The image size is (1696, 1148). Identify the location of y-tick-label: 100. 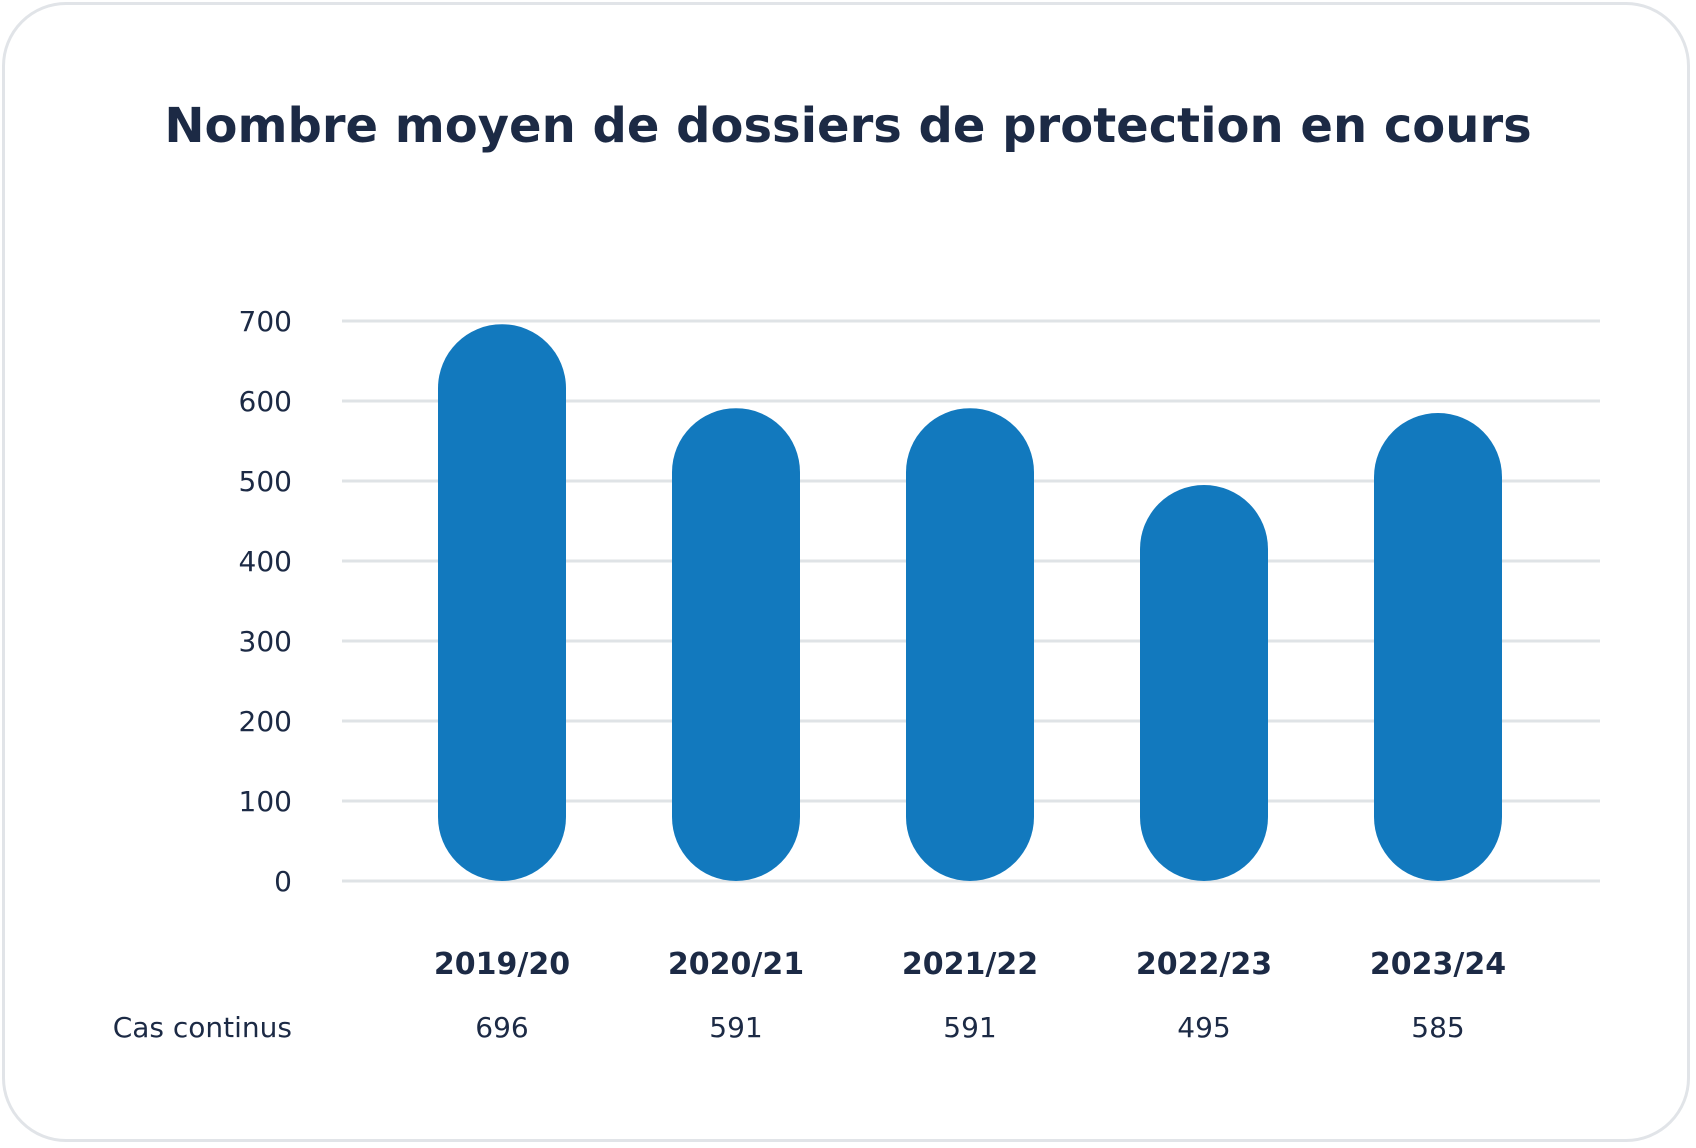
(265, 801).